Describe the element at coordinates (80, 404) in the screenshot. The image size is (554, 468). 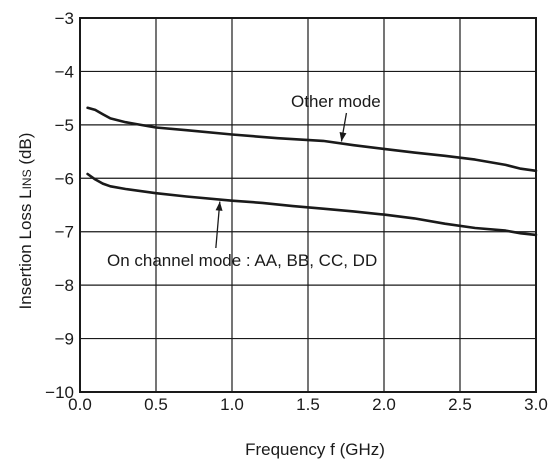
I see `x-tick-label: 0.0` at that location.